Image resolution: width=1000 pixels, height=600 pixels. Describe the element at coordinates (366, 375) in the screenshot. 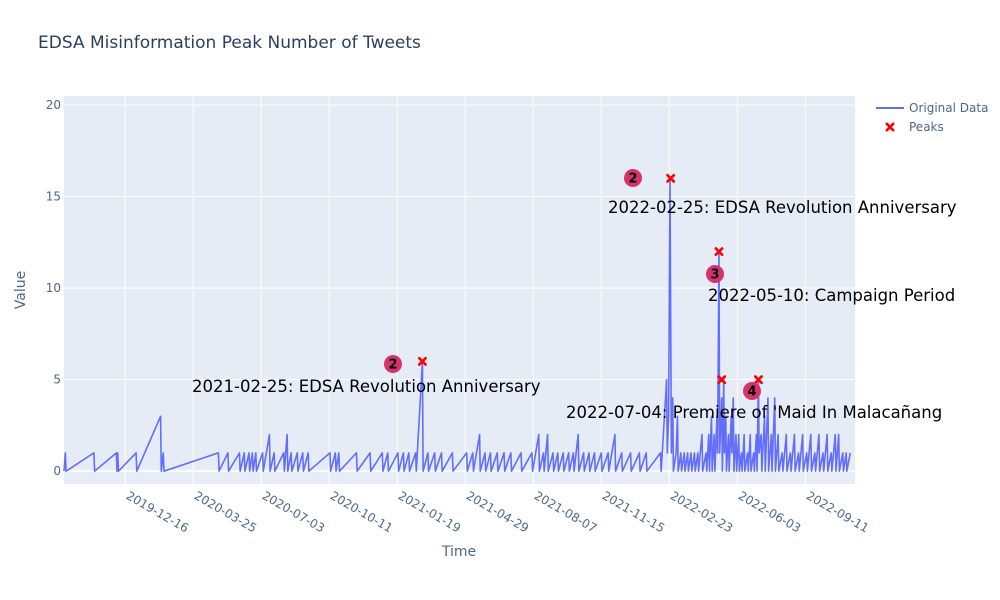

I see `annotation: 2021-02-25: EDSA Revolution Anniversary 2` at that location.